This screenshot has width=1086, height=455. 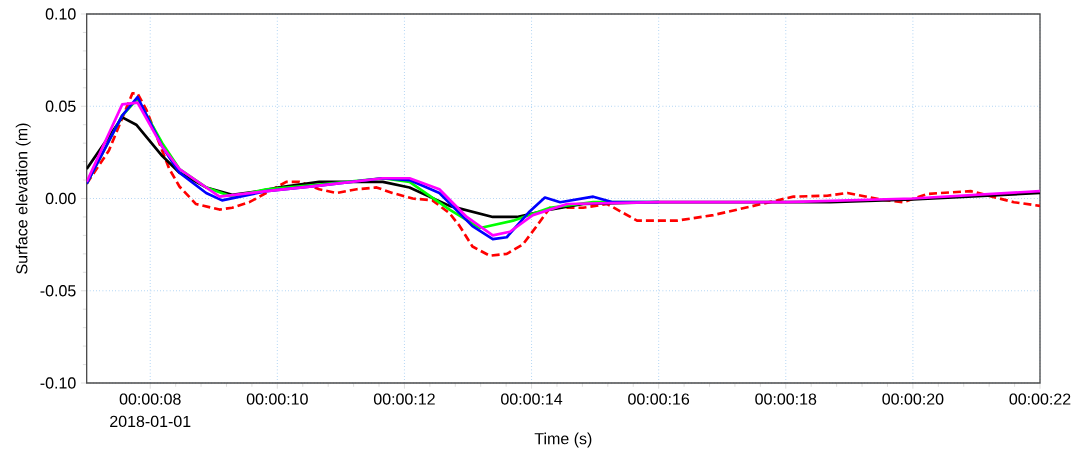 What do you see at coordinates (532, 399) in the screenshot?
I see `x-tick-label: 00:00:14` at bounding box center [532, 399].